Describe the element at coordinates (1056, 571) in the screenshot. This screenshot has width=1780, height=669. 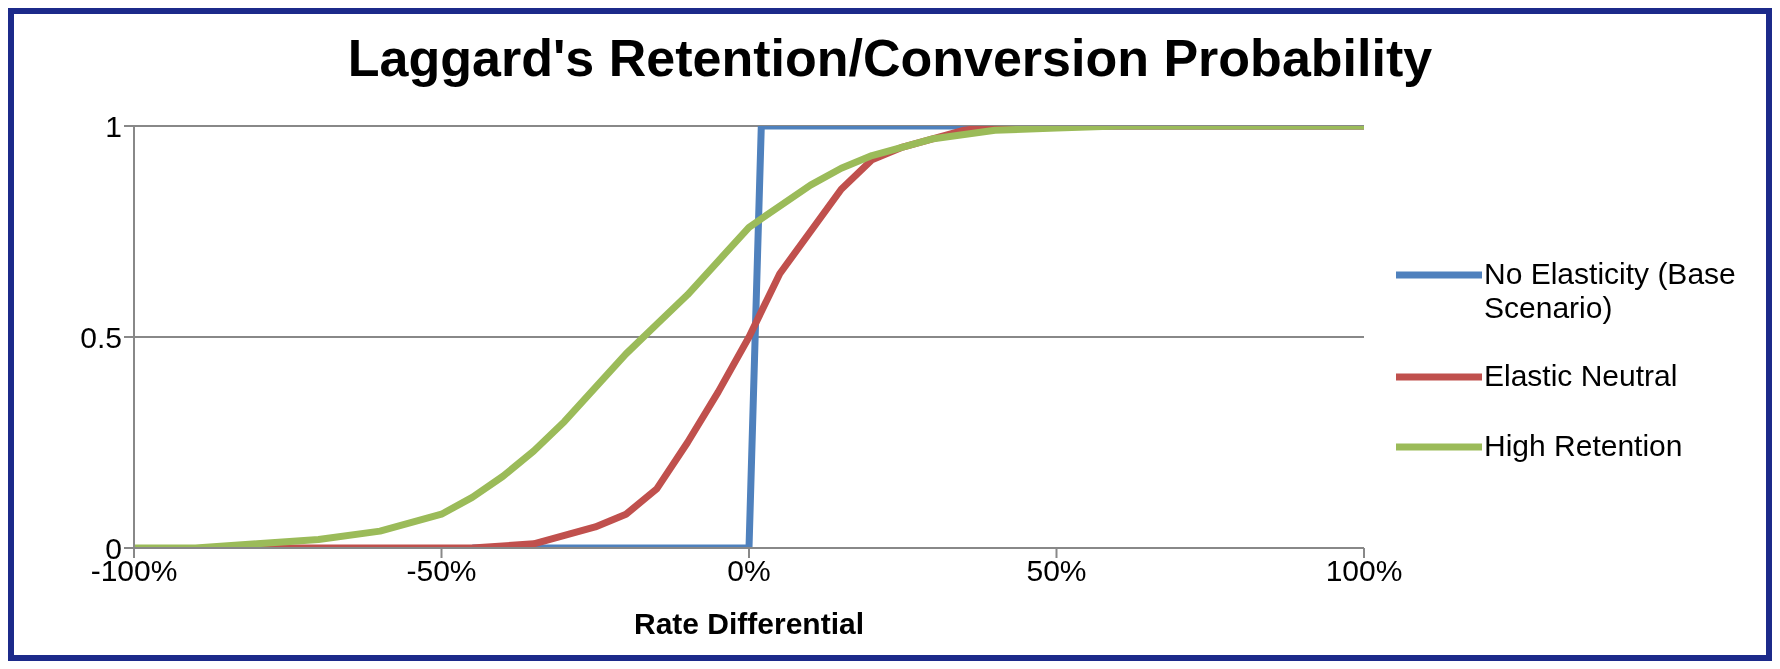
I see `x-tick-label: 50%` at that location.